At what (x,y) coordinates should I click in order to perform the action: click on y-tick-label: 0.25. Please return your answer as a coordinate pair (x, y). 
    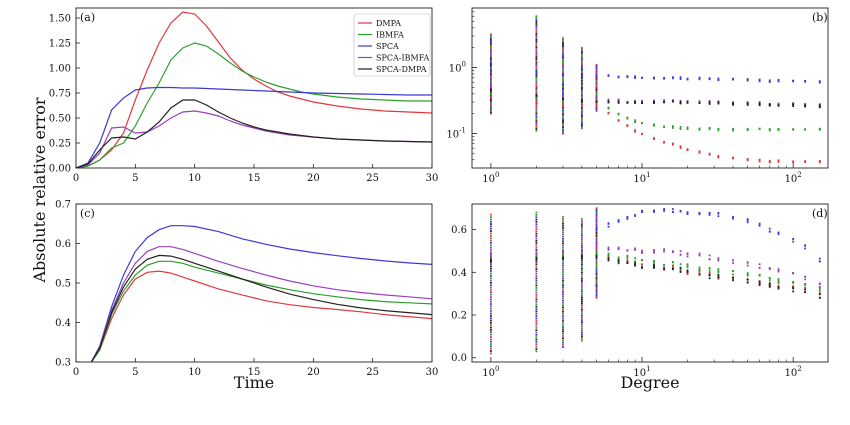
    Looking at the image, I should click on (60, 144).